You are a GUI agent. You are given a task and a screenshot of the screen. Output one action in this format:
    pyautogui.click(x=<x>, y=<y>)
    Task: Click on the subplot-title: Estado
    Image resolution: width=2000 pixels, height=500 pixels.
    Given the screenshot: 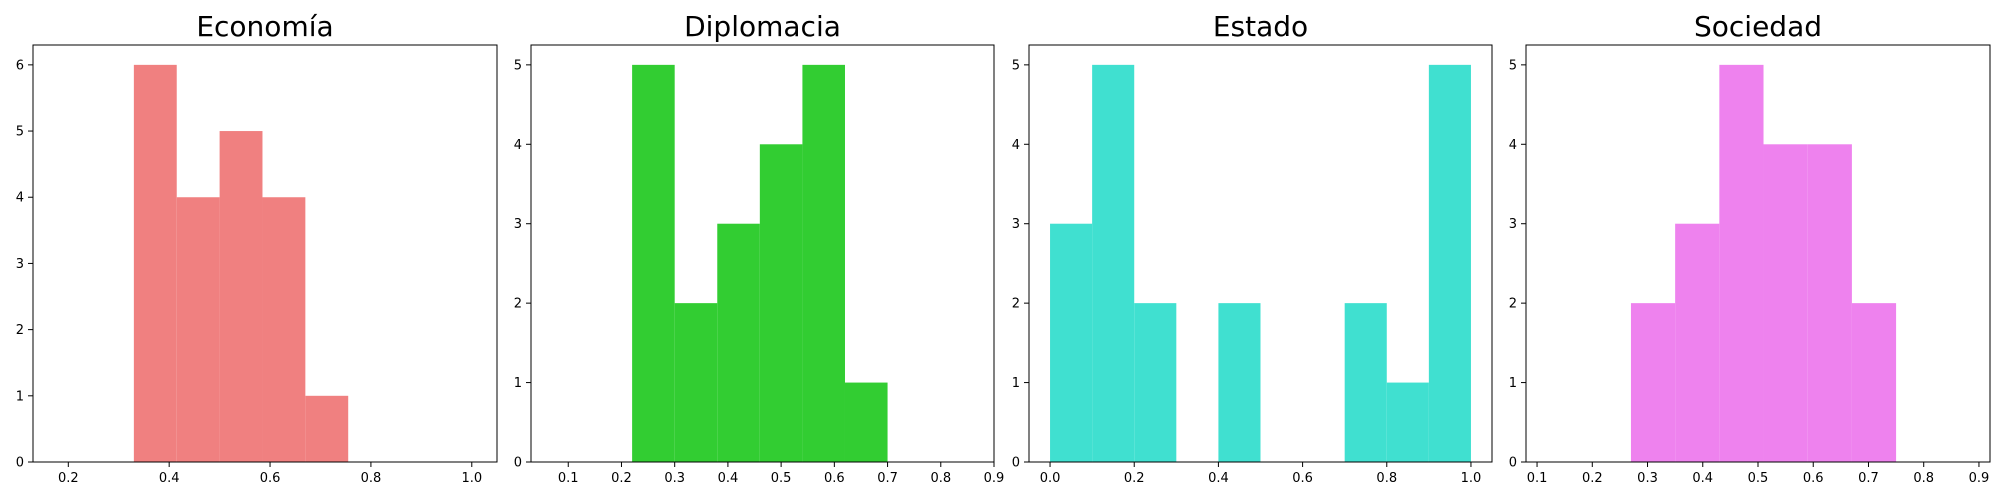 What is the action you would take?
    pyautogui.click(x=1260, y=26)
    